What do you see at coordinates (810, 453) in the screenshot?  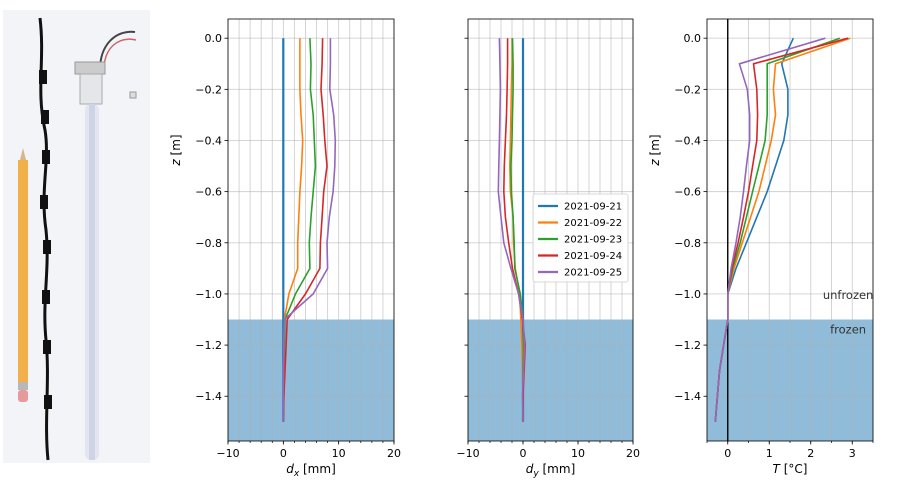 I see `x-tick-label: 2` at bounding box center [810, 453].